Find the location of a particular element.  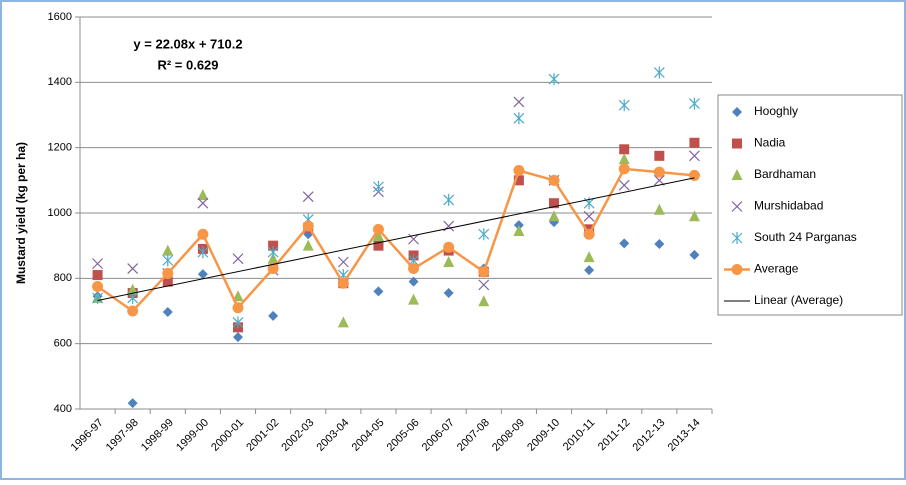

legend-label: Average is located at coordinates (776, 269).